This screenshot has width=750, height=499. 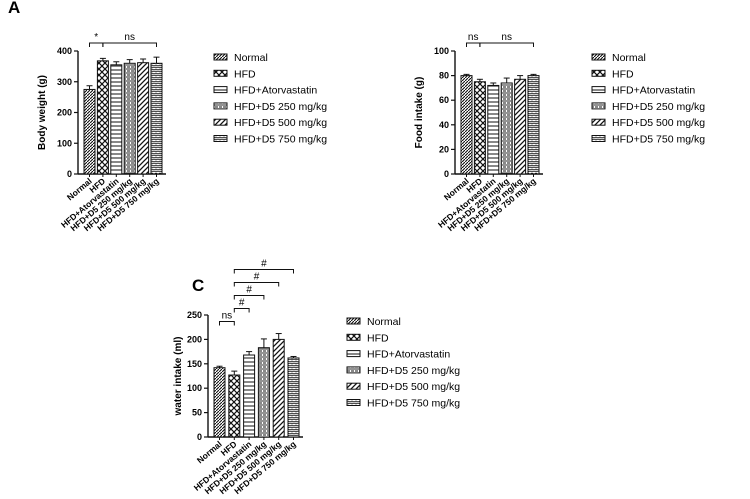 What do you see at coordinates (96, 37) in the screenshot?
I see `significance-label: *` at bounding box center [96, 37].